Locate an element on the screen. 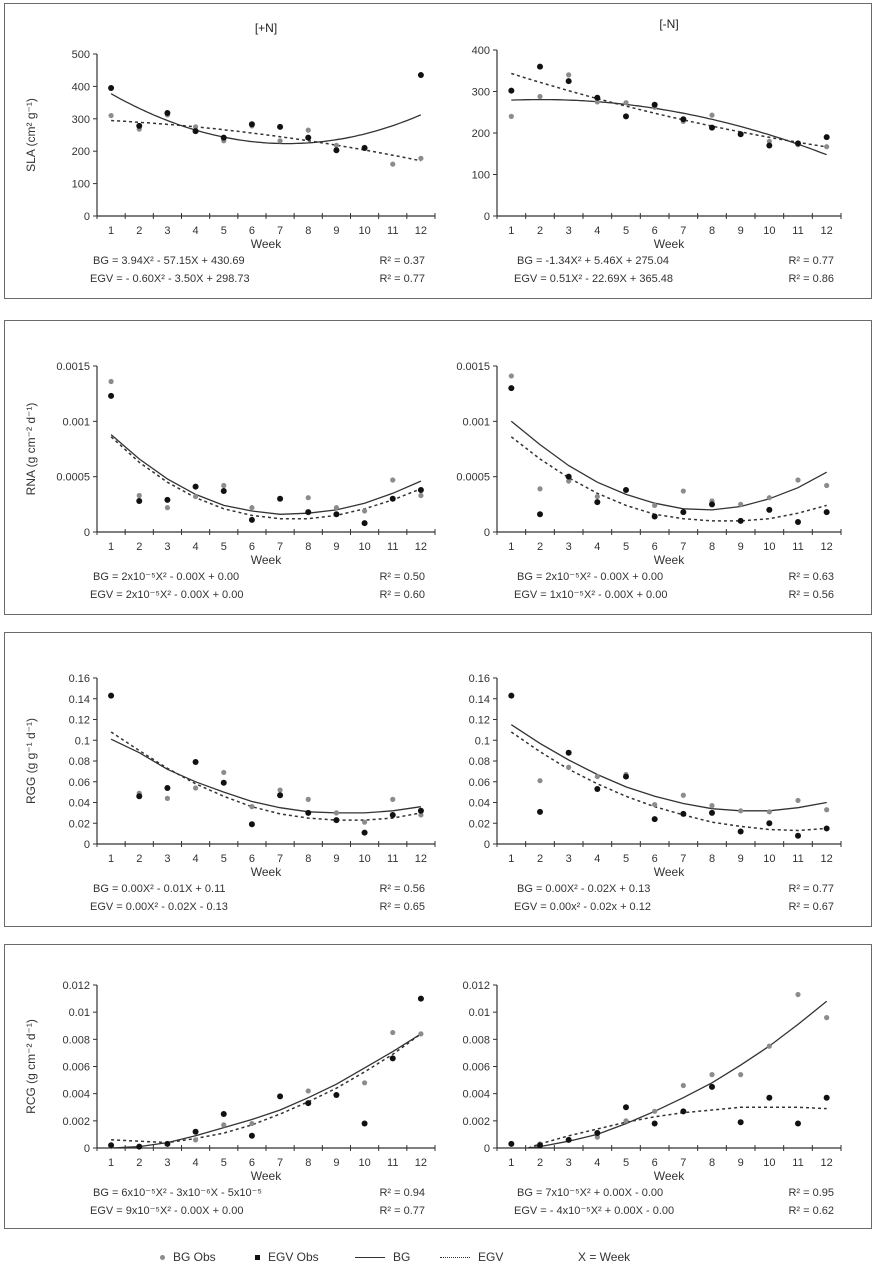 The width and height of the screenshot is (877, 1277). y-axis-label: RGG (g g⁻¹ d⁻¹) is located at coordinates (31, 761).